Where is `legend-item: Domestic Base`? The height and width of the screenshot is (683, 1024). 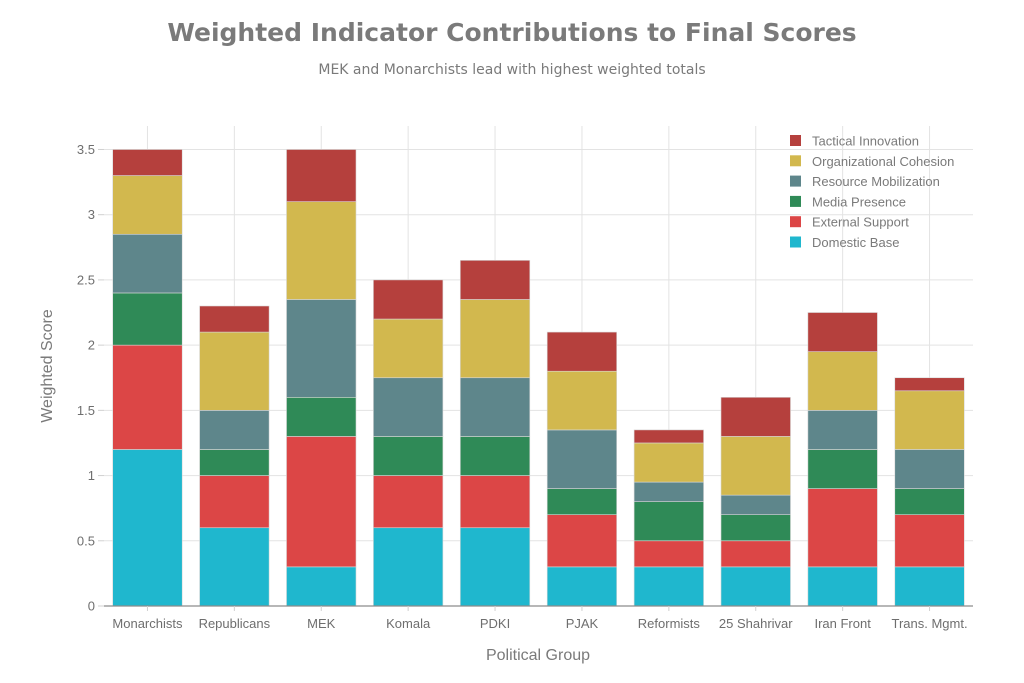 legend-item: Domestic Base is located at coordinates (844, 242).